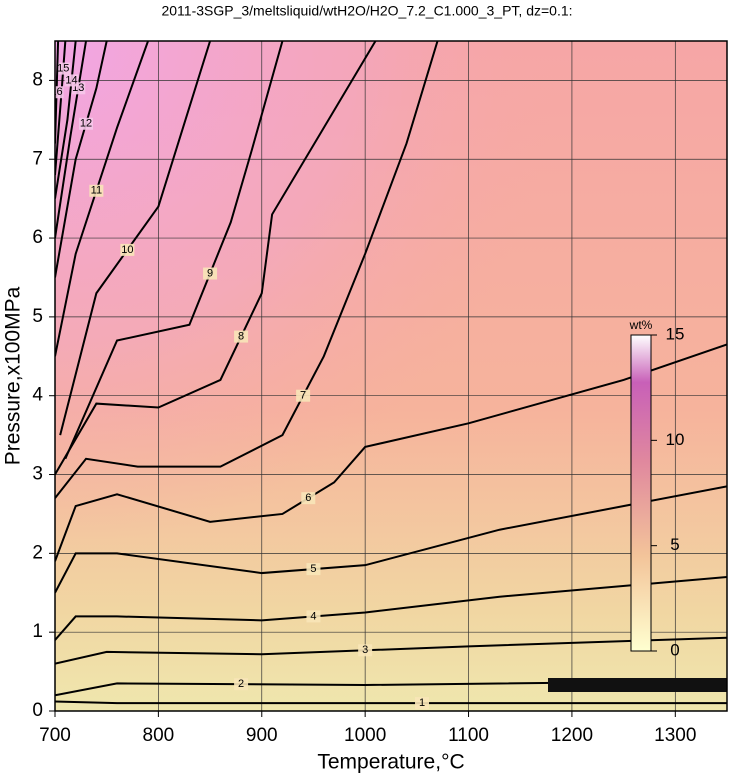 This screenshot has height=781, width=734. Describe the element at coordinates (674, 544) in the screenshot. I see `colorbar-tick-label: 5` at that location.